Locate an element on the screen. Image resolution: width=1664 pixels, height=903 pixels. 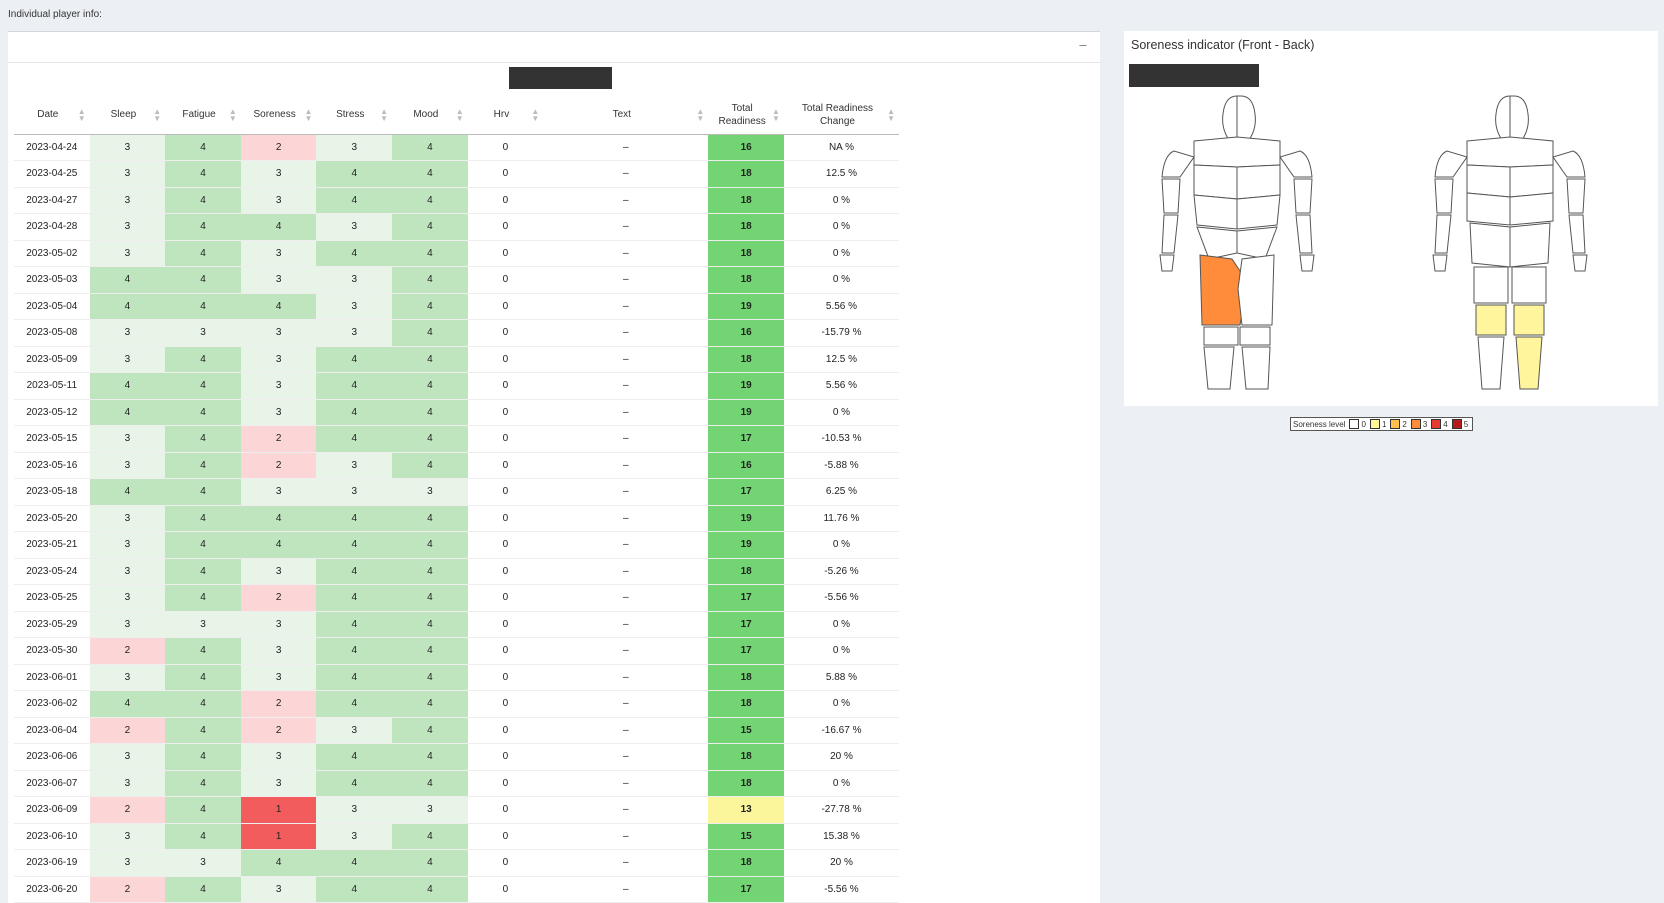
table-row: 2023-06-09 2 4 1 3 3 0–13 -27.78 % is located at coordinates (456, 810).